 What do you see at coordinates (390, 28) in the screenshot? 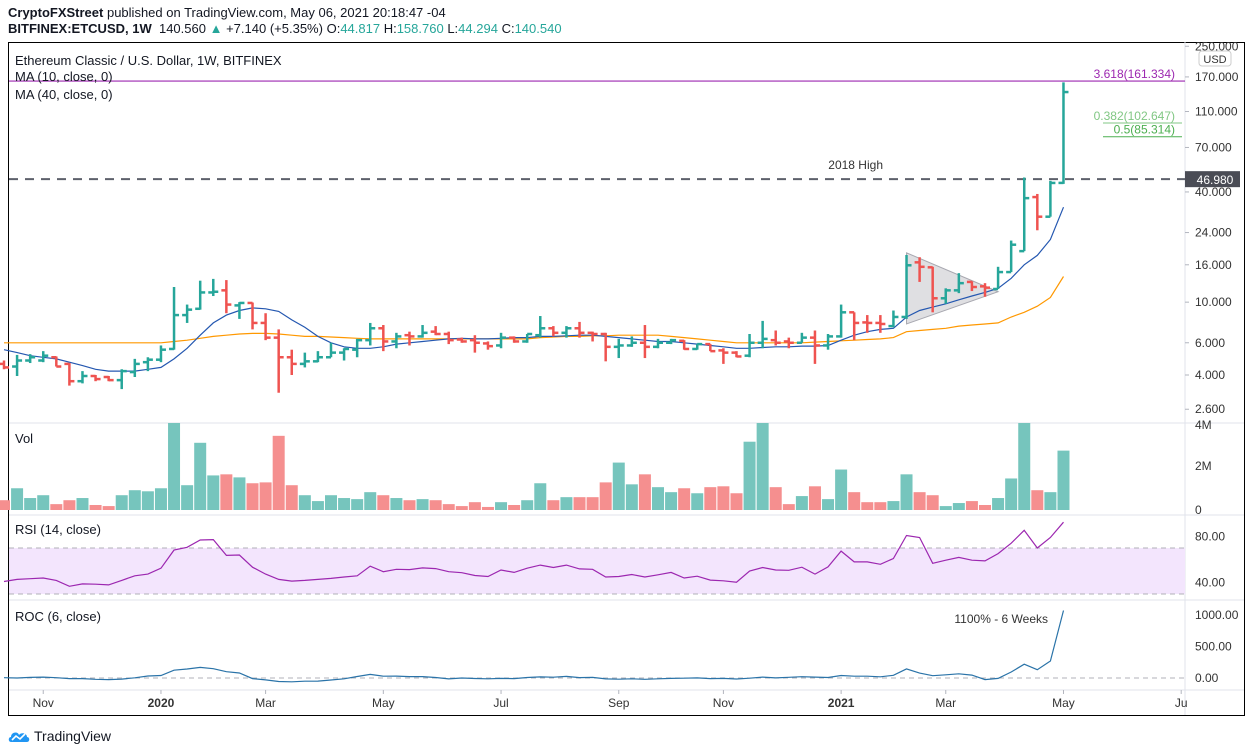
I see `high-label: H:` at bounding box center [390, 28].